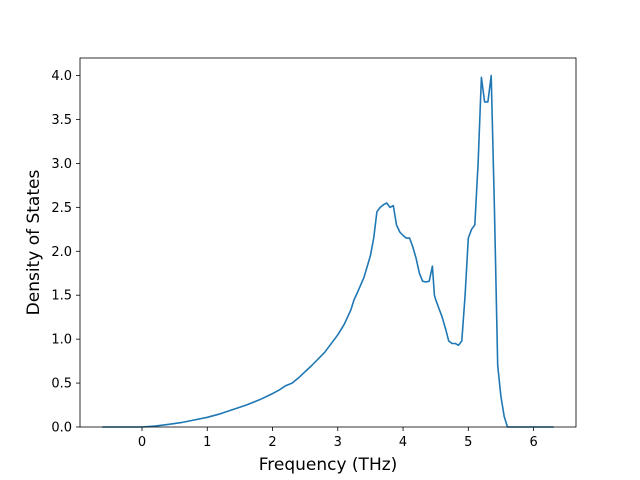 This screenshot has height=480, width=640. Describe the element at coordinates (338, 442) in the screenshot. I see `x-tick-label: 3` at that location.